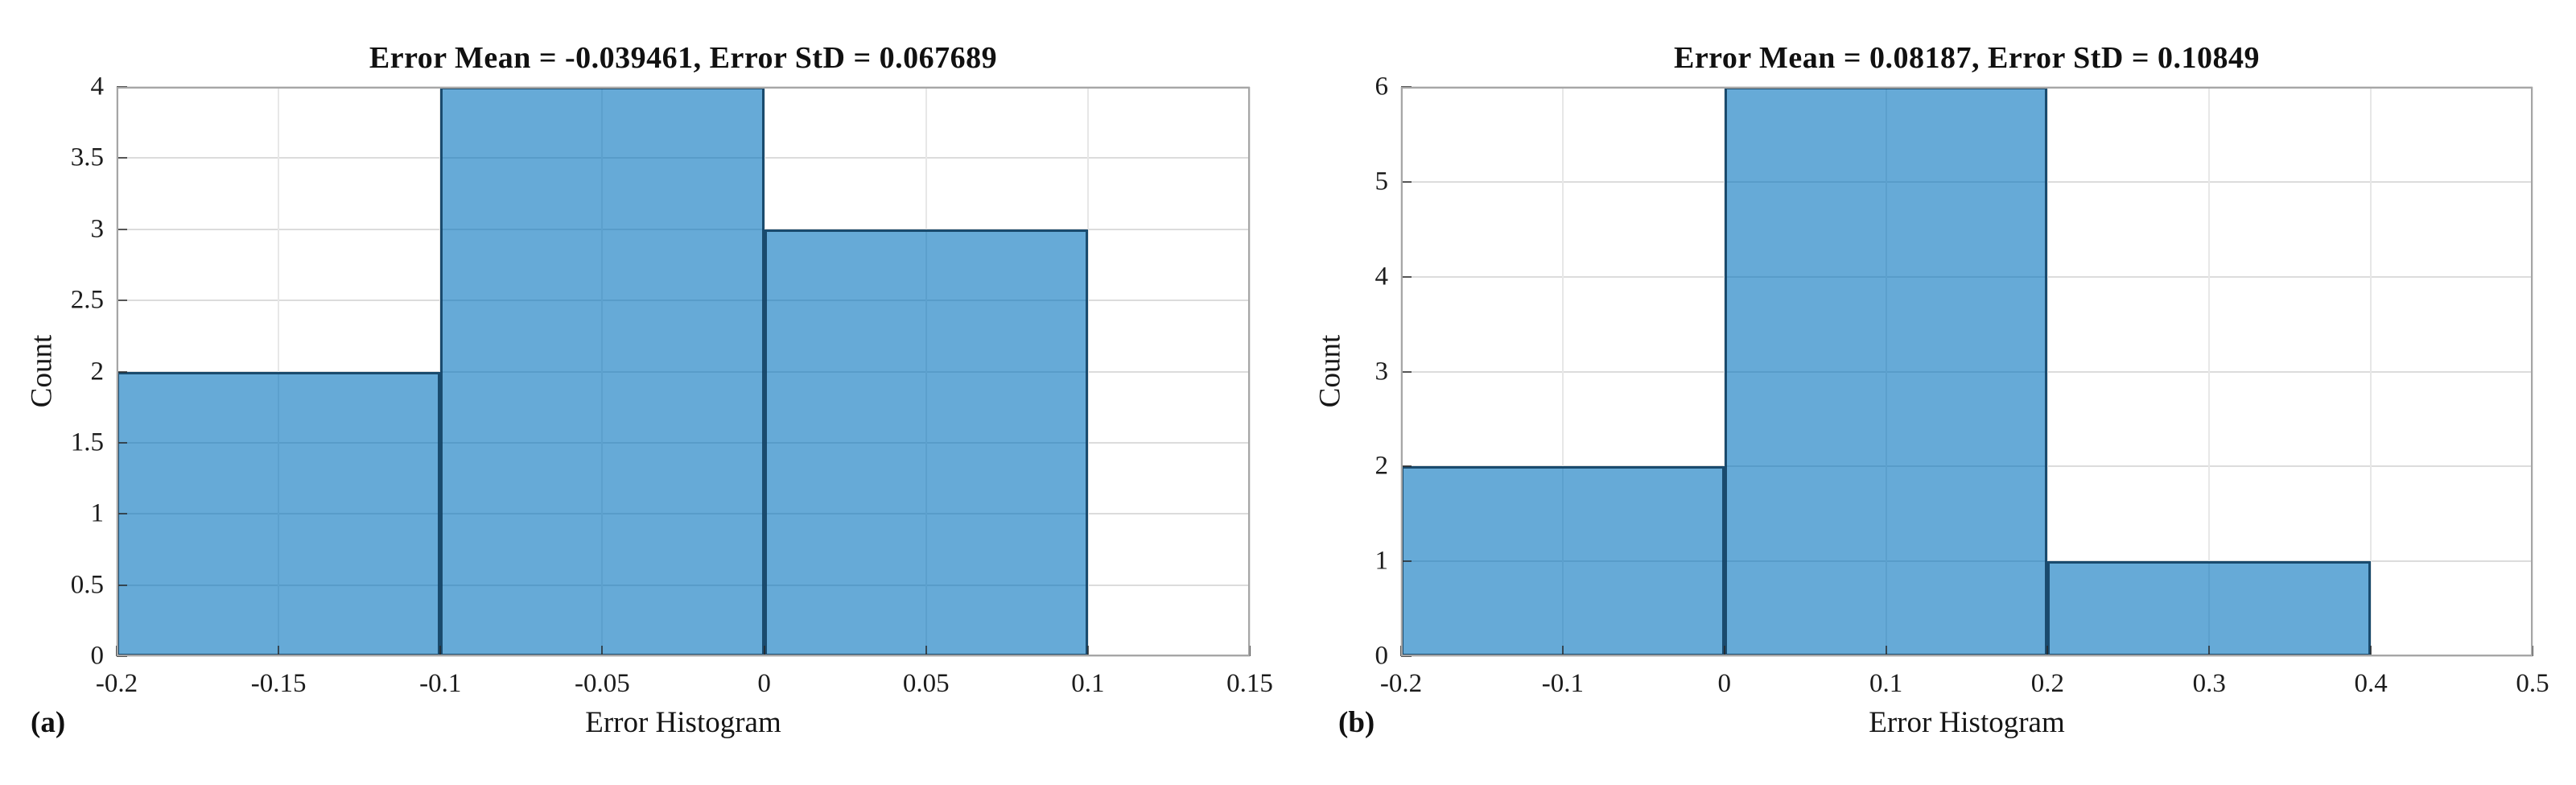  Describe the element at coordinates (2532, 683) in the screenshot. I see `x-tick-label: 0.5` at that location.